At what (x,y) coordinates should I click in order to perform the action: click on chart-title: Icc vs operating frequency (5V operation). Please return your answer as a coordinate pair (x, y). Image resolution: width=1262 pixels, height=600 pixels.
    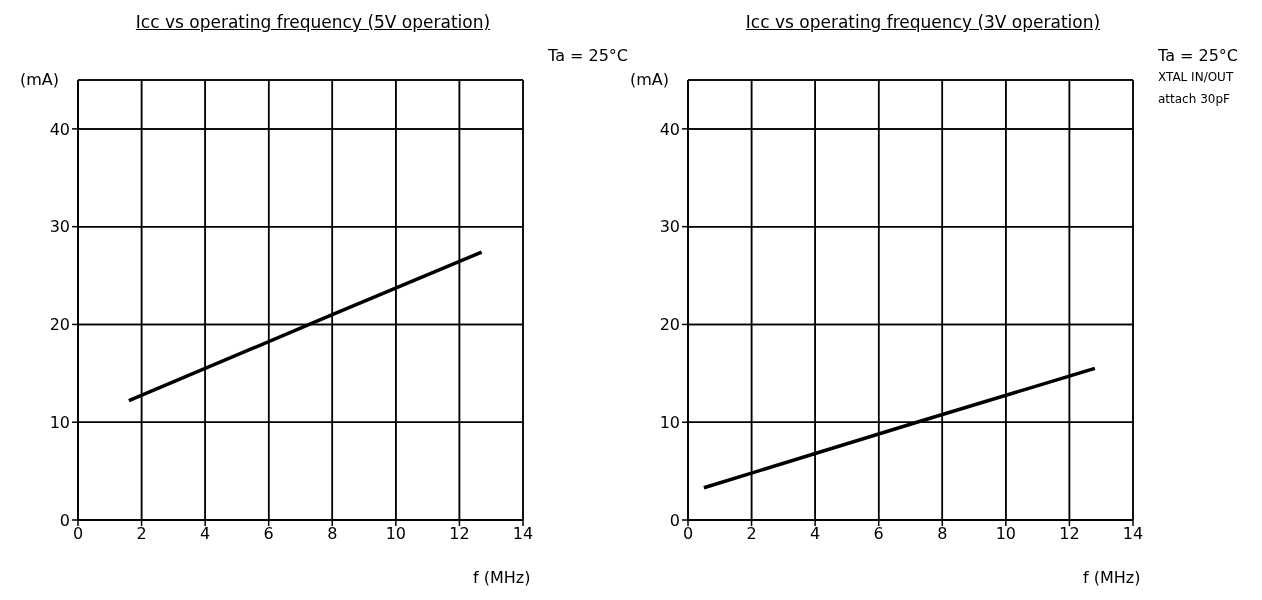
    Looking at the image, I should click on (313, 22).